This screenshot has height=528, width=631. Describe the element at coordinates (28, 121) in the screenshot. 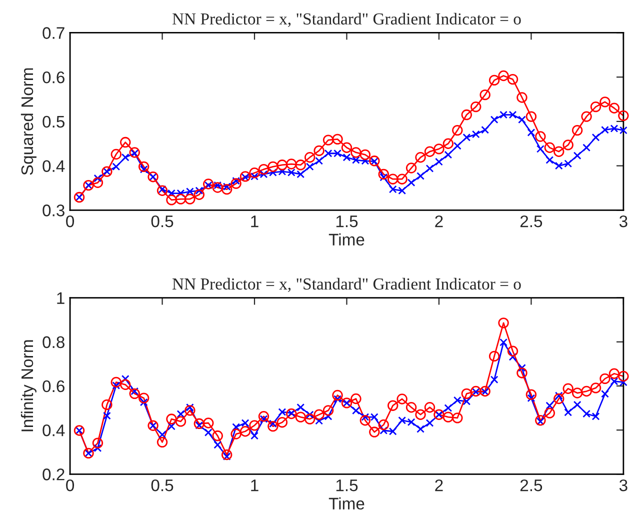

I see `y-axis-title: Squared Norm` at that location.